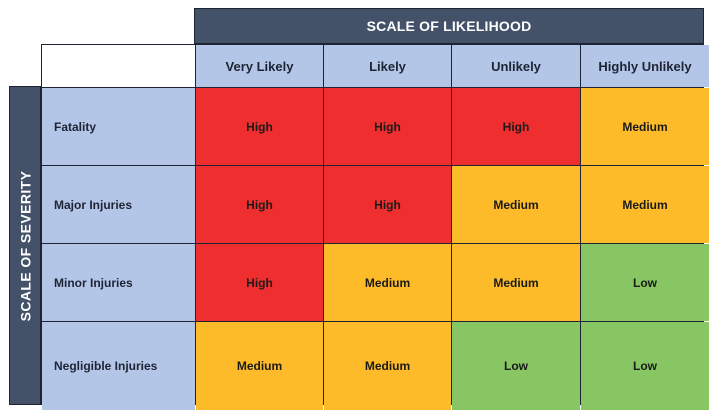 This screenshot has width=709, height=415. What do you see at coordinates (118, 204) in the screenshot?
I see `row-header-major-injuries: Major Injuries` at bounding box center [118, 204].